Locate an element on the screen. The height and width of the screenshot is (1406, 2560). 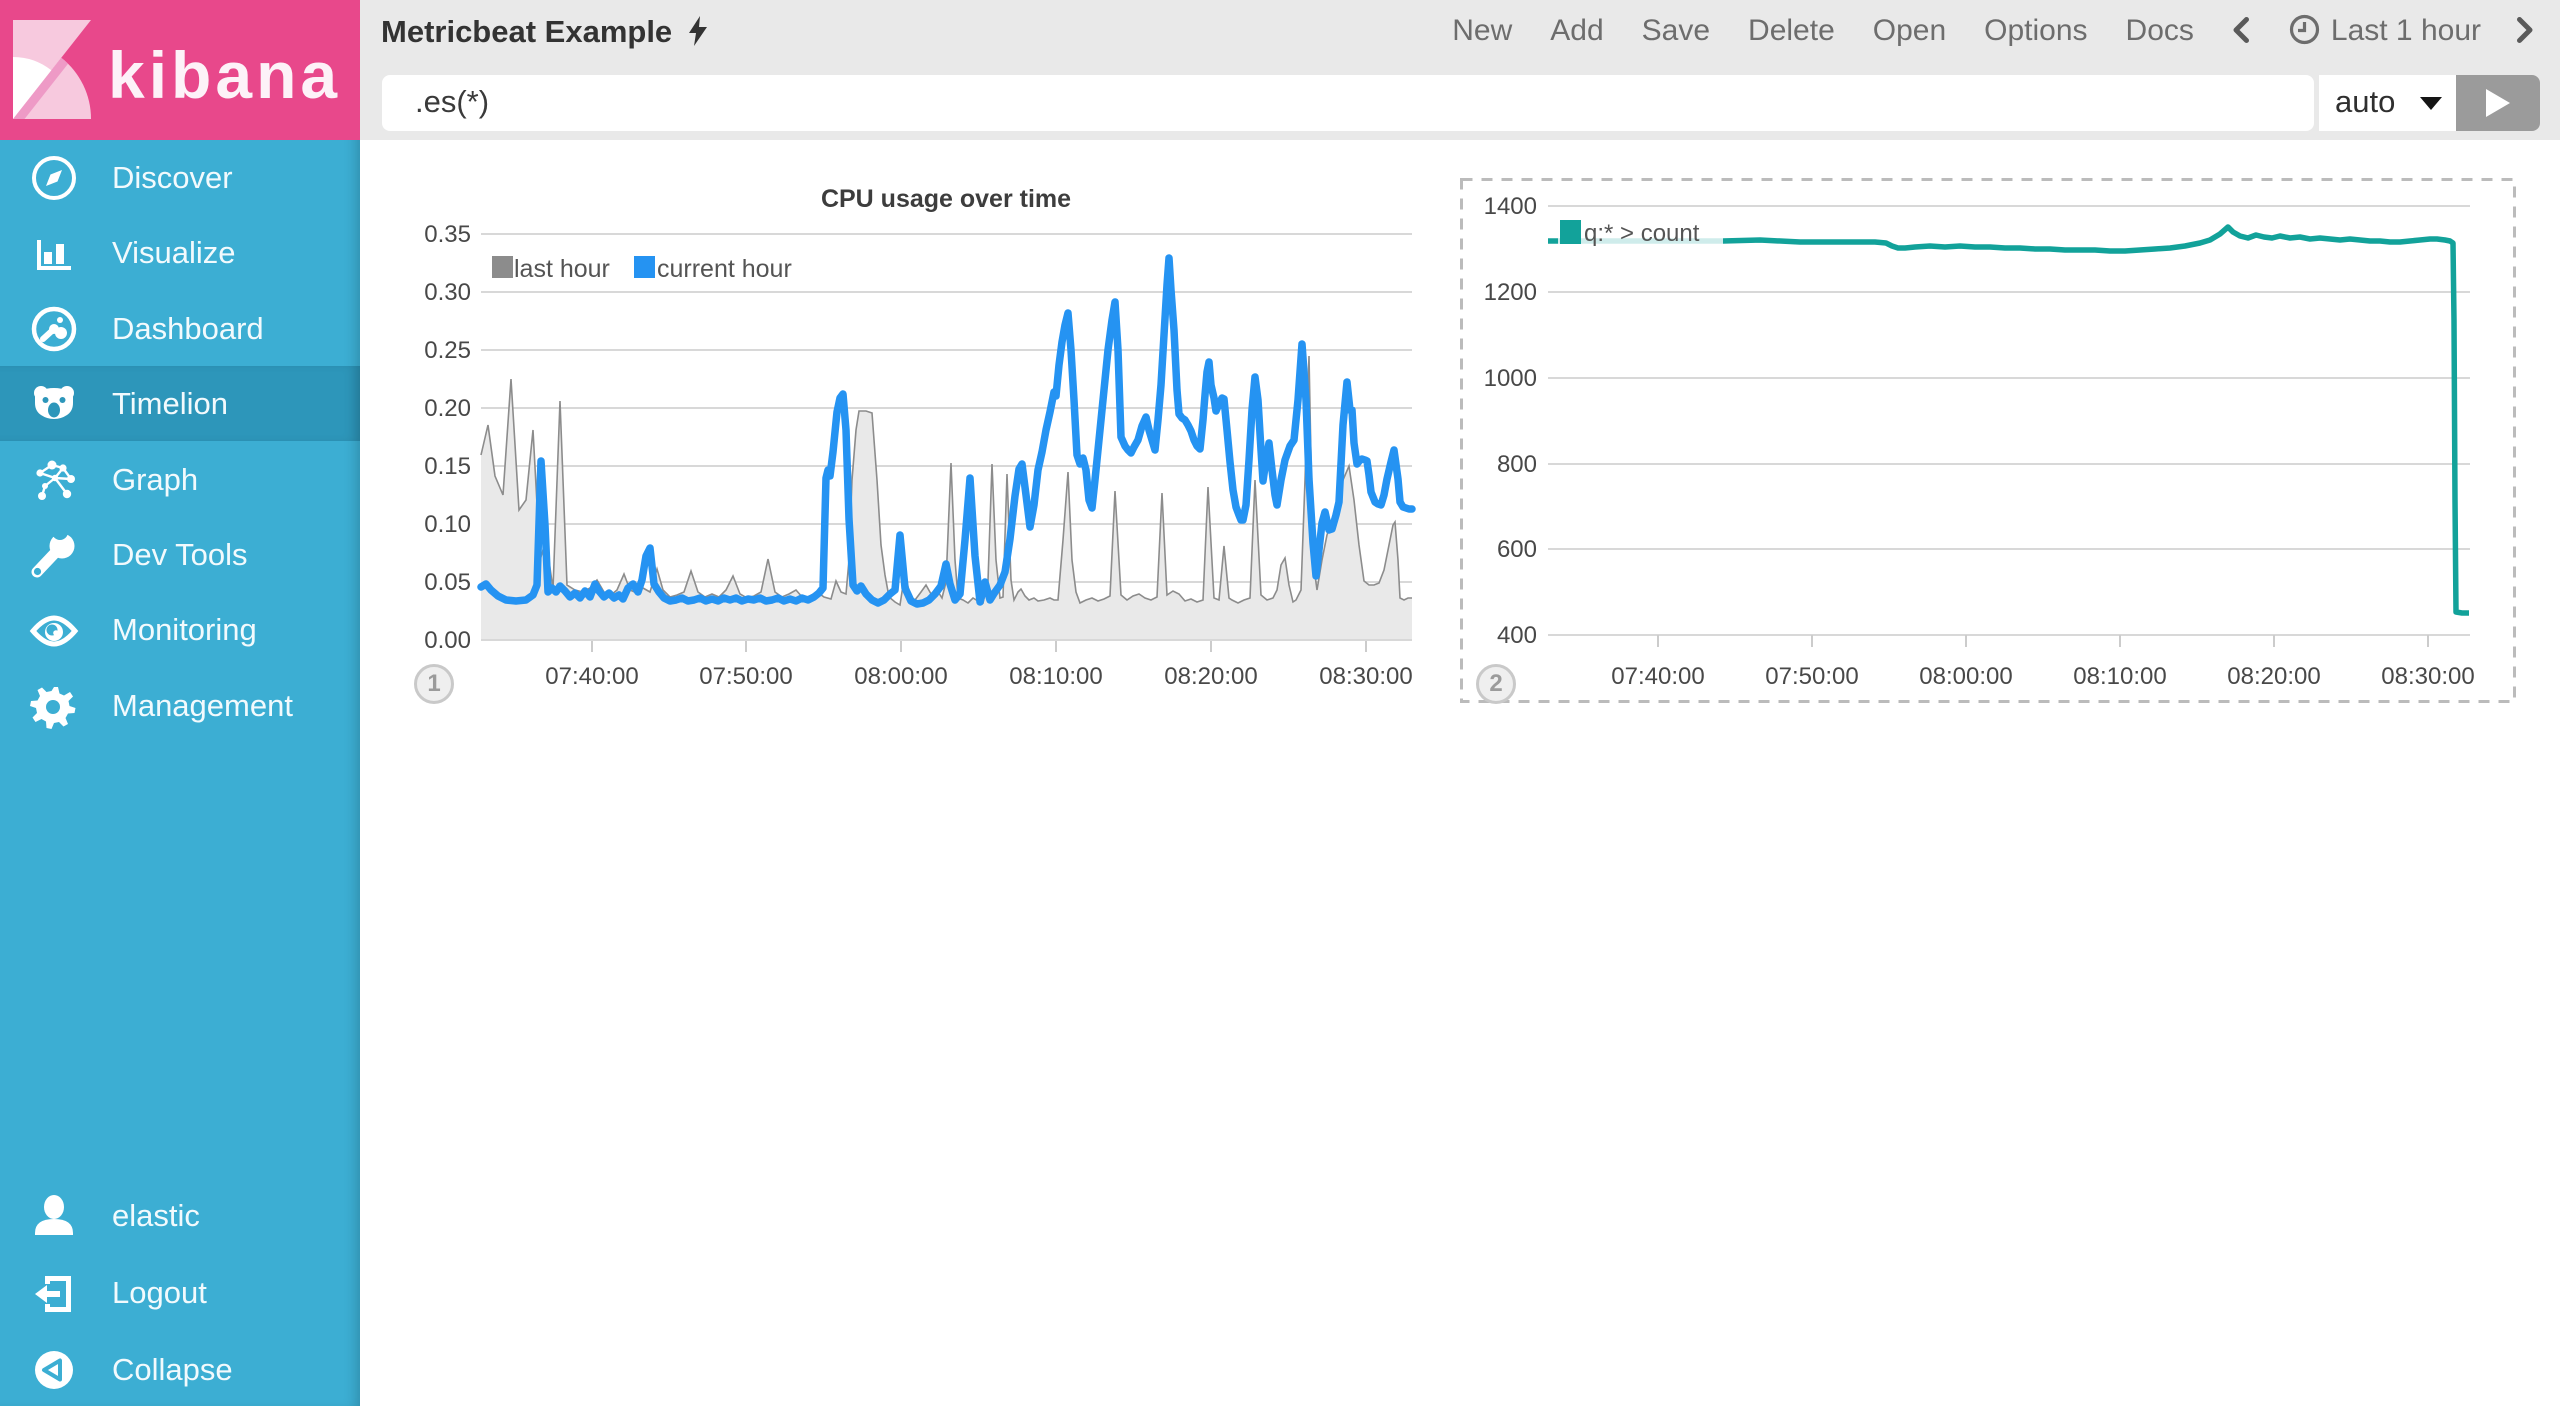
svg-text: CPU usage over time is located at coordinates (946, 199).